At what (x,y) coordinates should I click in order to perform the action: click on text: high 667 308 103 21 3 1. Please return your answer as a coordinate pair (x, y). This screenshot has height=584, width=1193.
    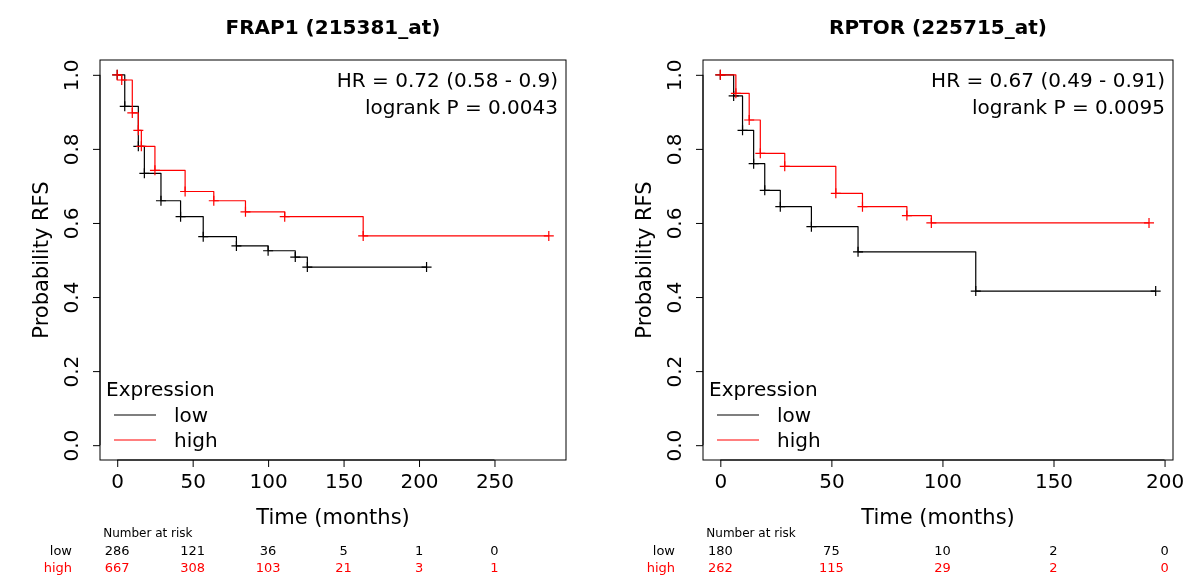
    Looking at the image, I should click on (271, 567).